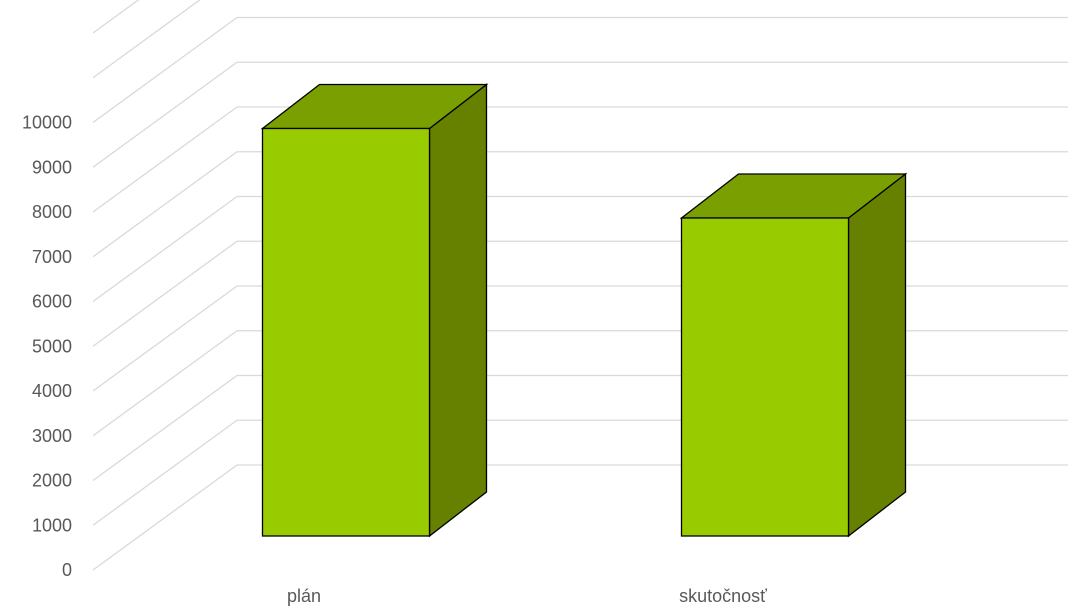  I want to click on y-tick-label: 4000, so click(52, 391).